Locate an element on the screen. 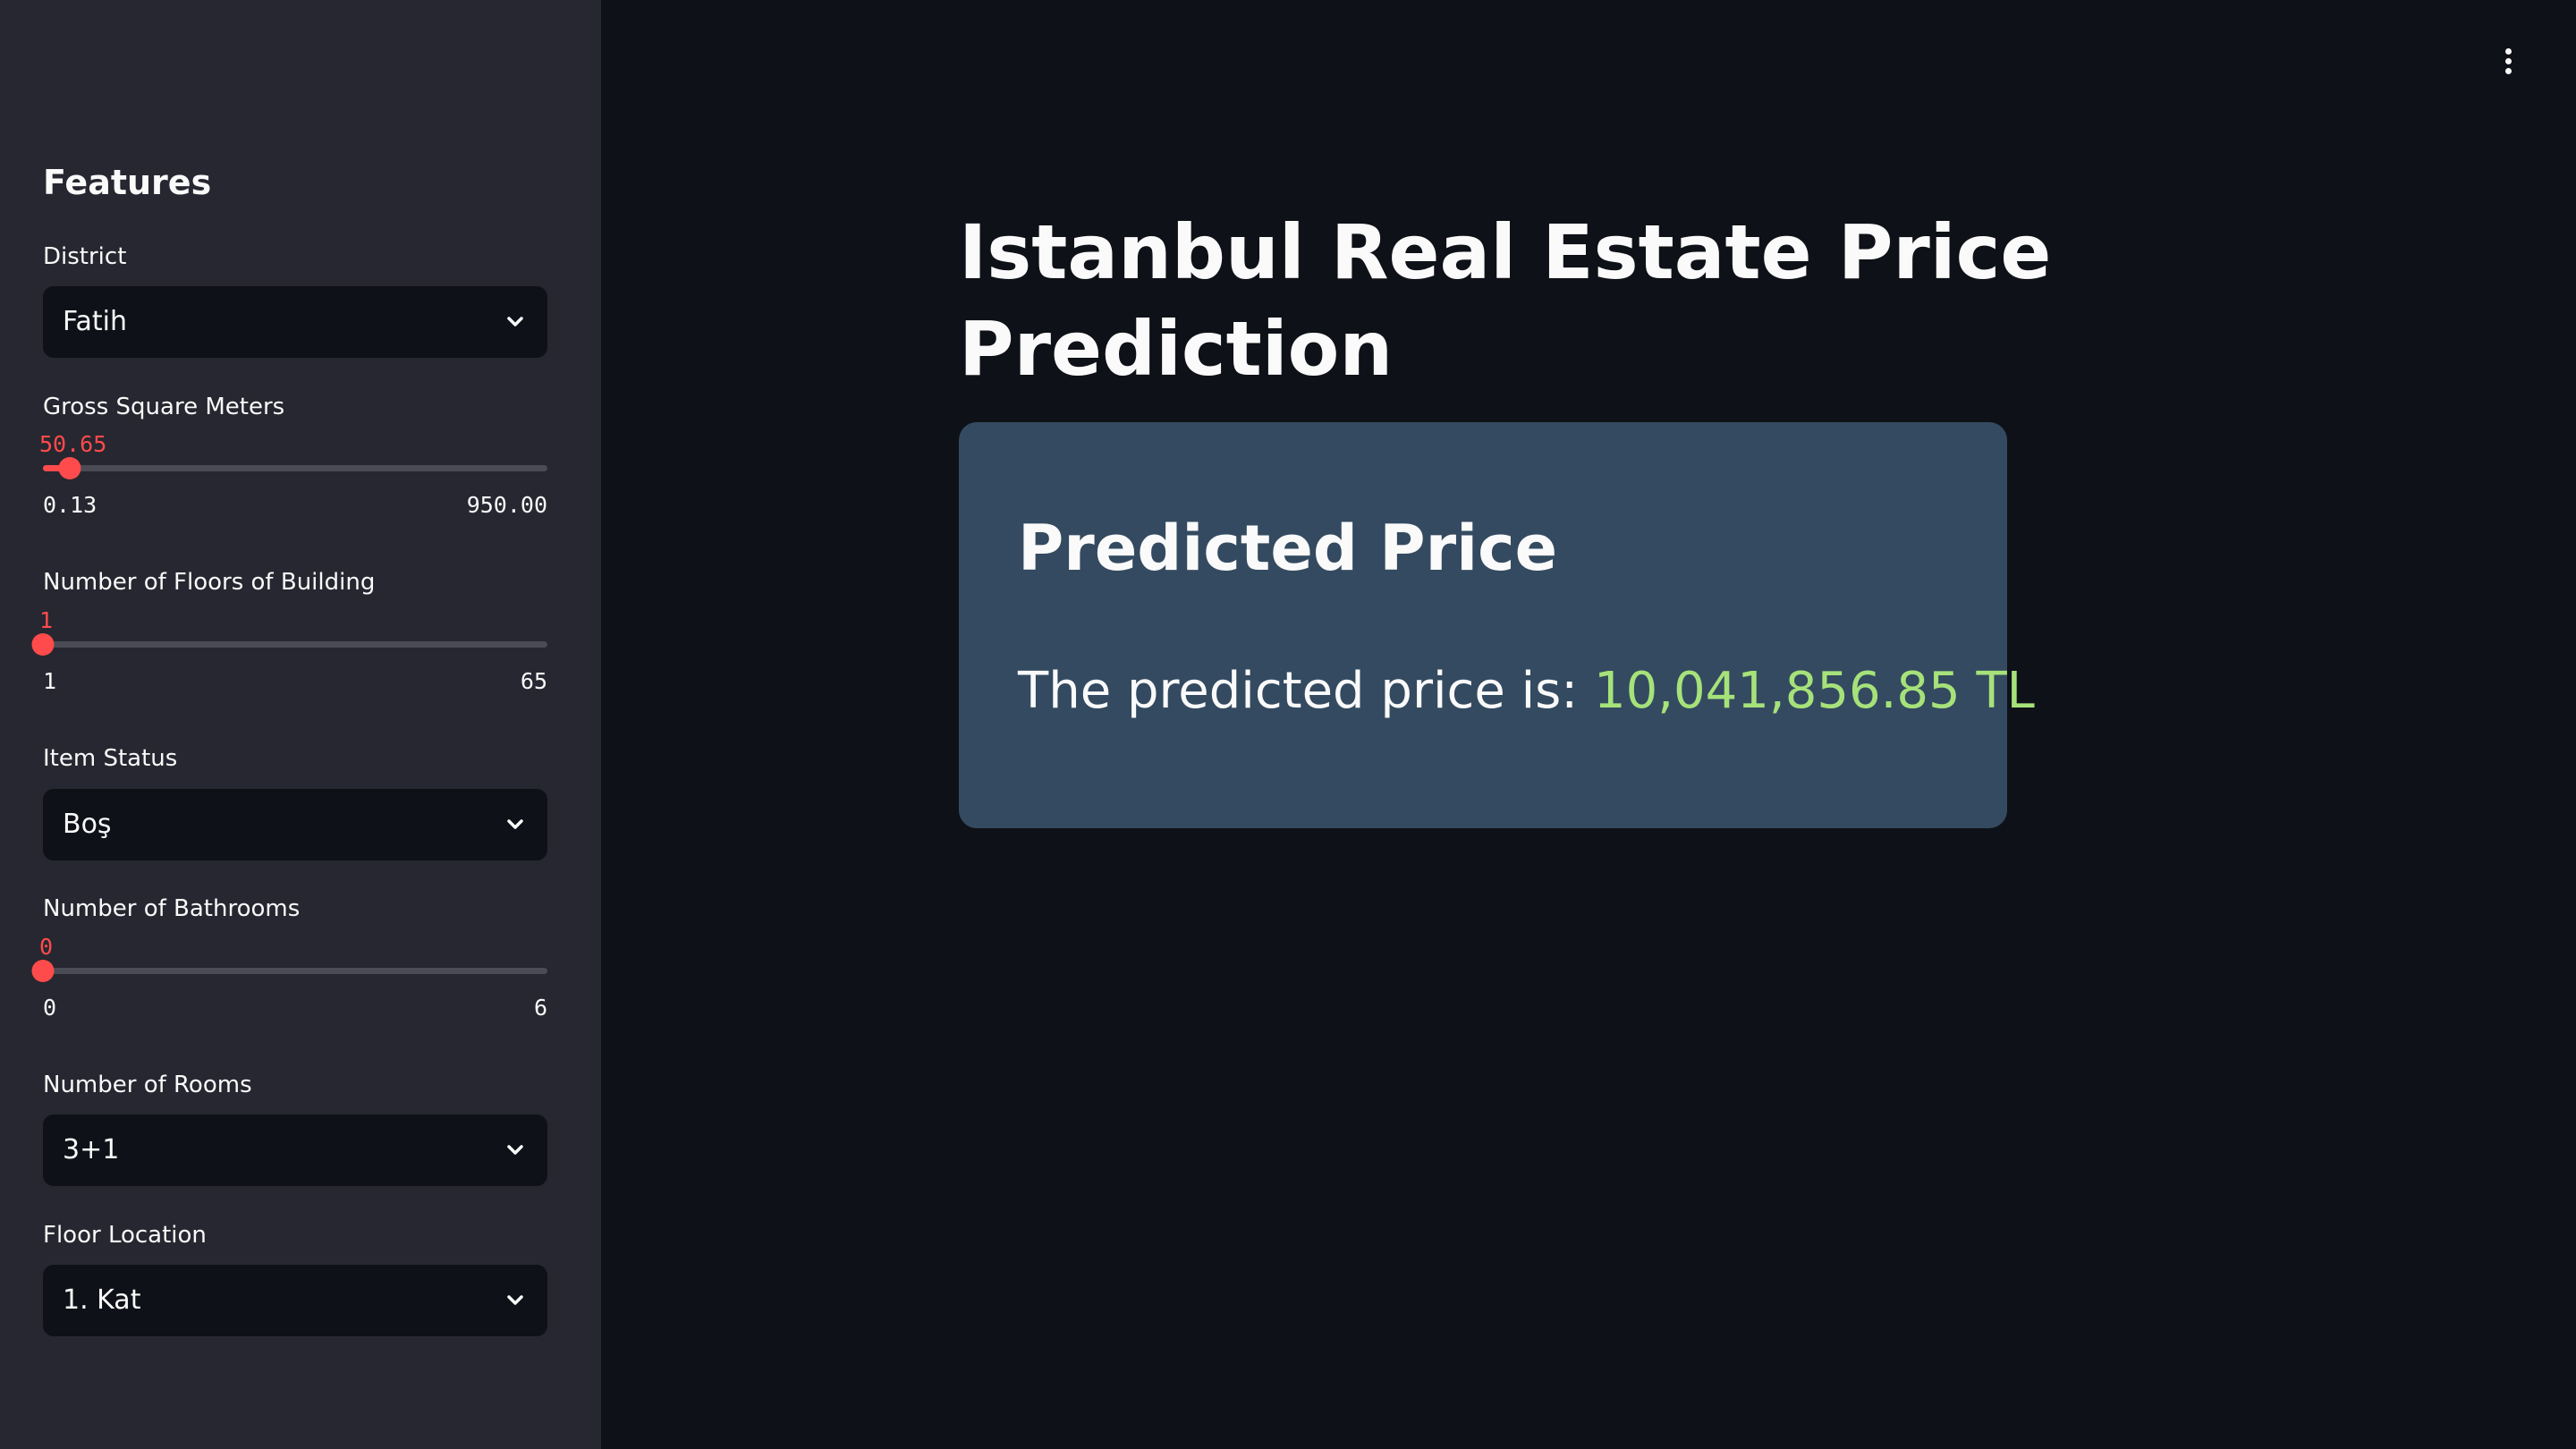 This screenshot has height=1449, width=2576. prediction-heading: Predicted Price is located at coordinates (1288, 548).